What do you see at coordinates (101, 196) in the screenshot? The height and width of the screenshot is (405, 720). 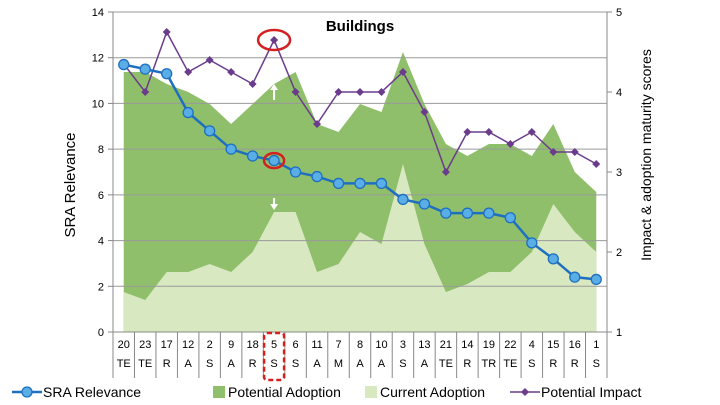 I see `y-tick-label: 6` at bounding box center [101, 196].